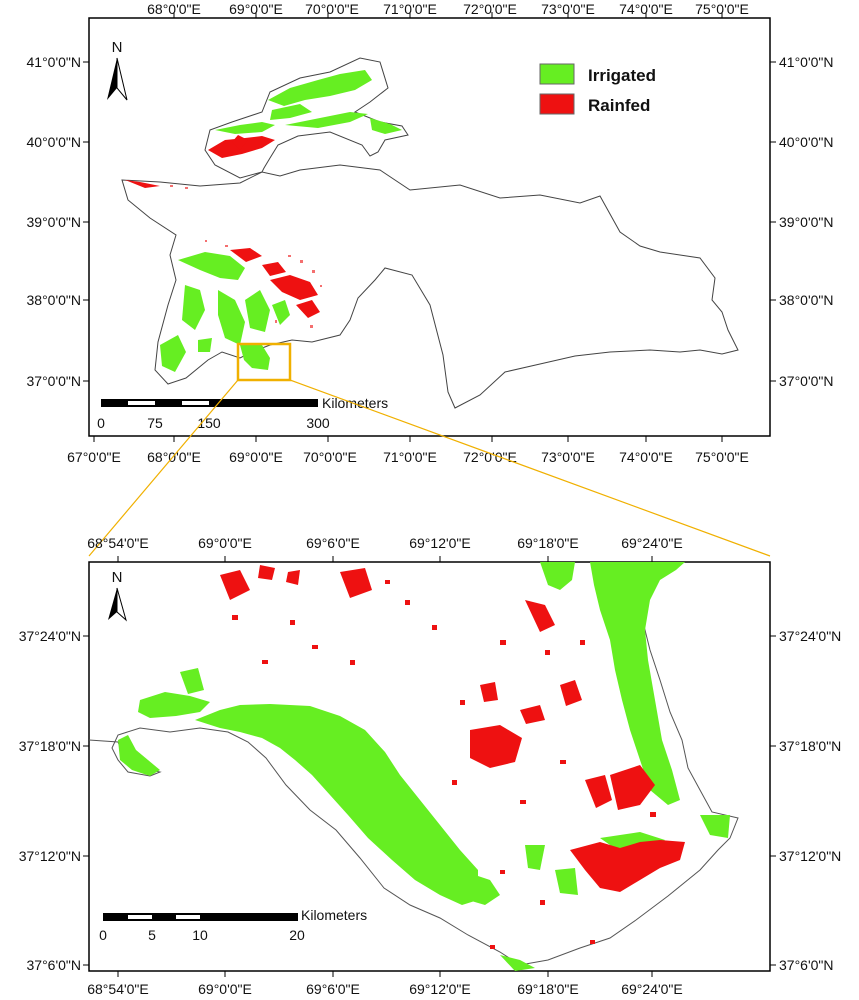 The image size is (859, 1000). I want to click on svg-text: 20, so click(297, 935).